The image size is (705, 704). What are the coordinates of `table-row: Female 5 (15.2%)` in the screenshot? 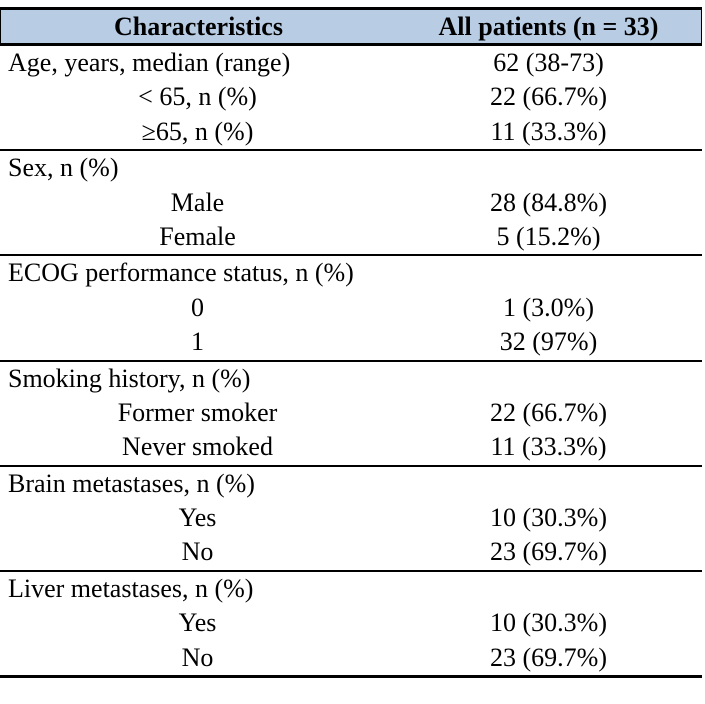 It's located at (351, 237).